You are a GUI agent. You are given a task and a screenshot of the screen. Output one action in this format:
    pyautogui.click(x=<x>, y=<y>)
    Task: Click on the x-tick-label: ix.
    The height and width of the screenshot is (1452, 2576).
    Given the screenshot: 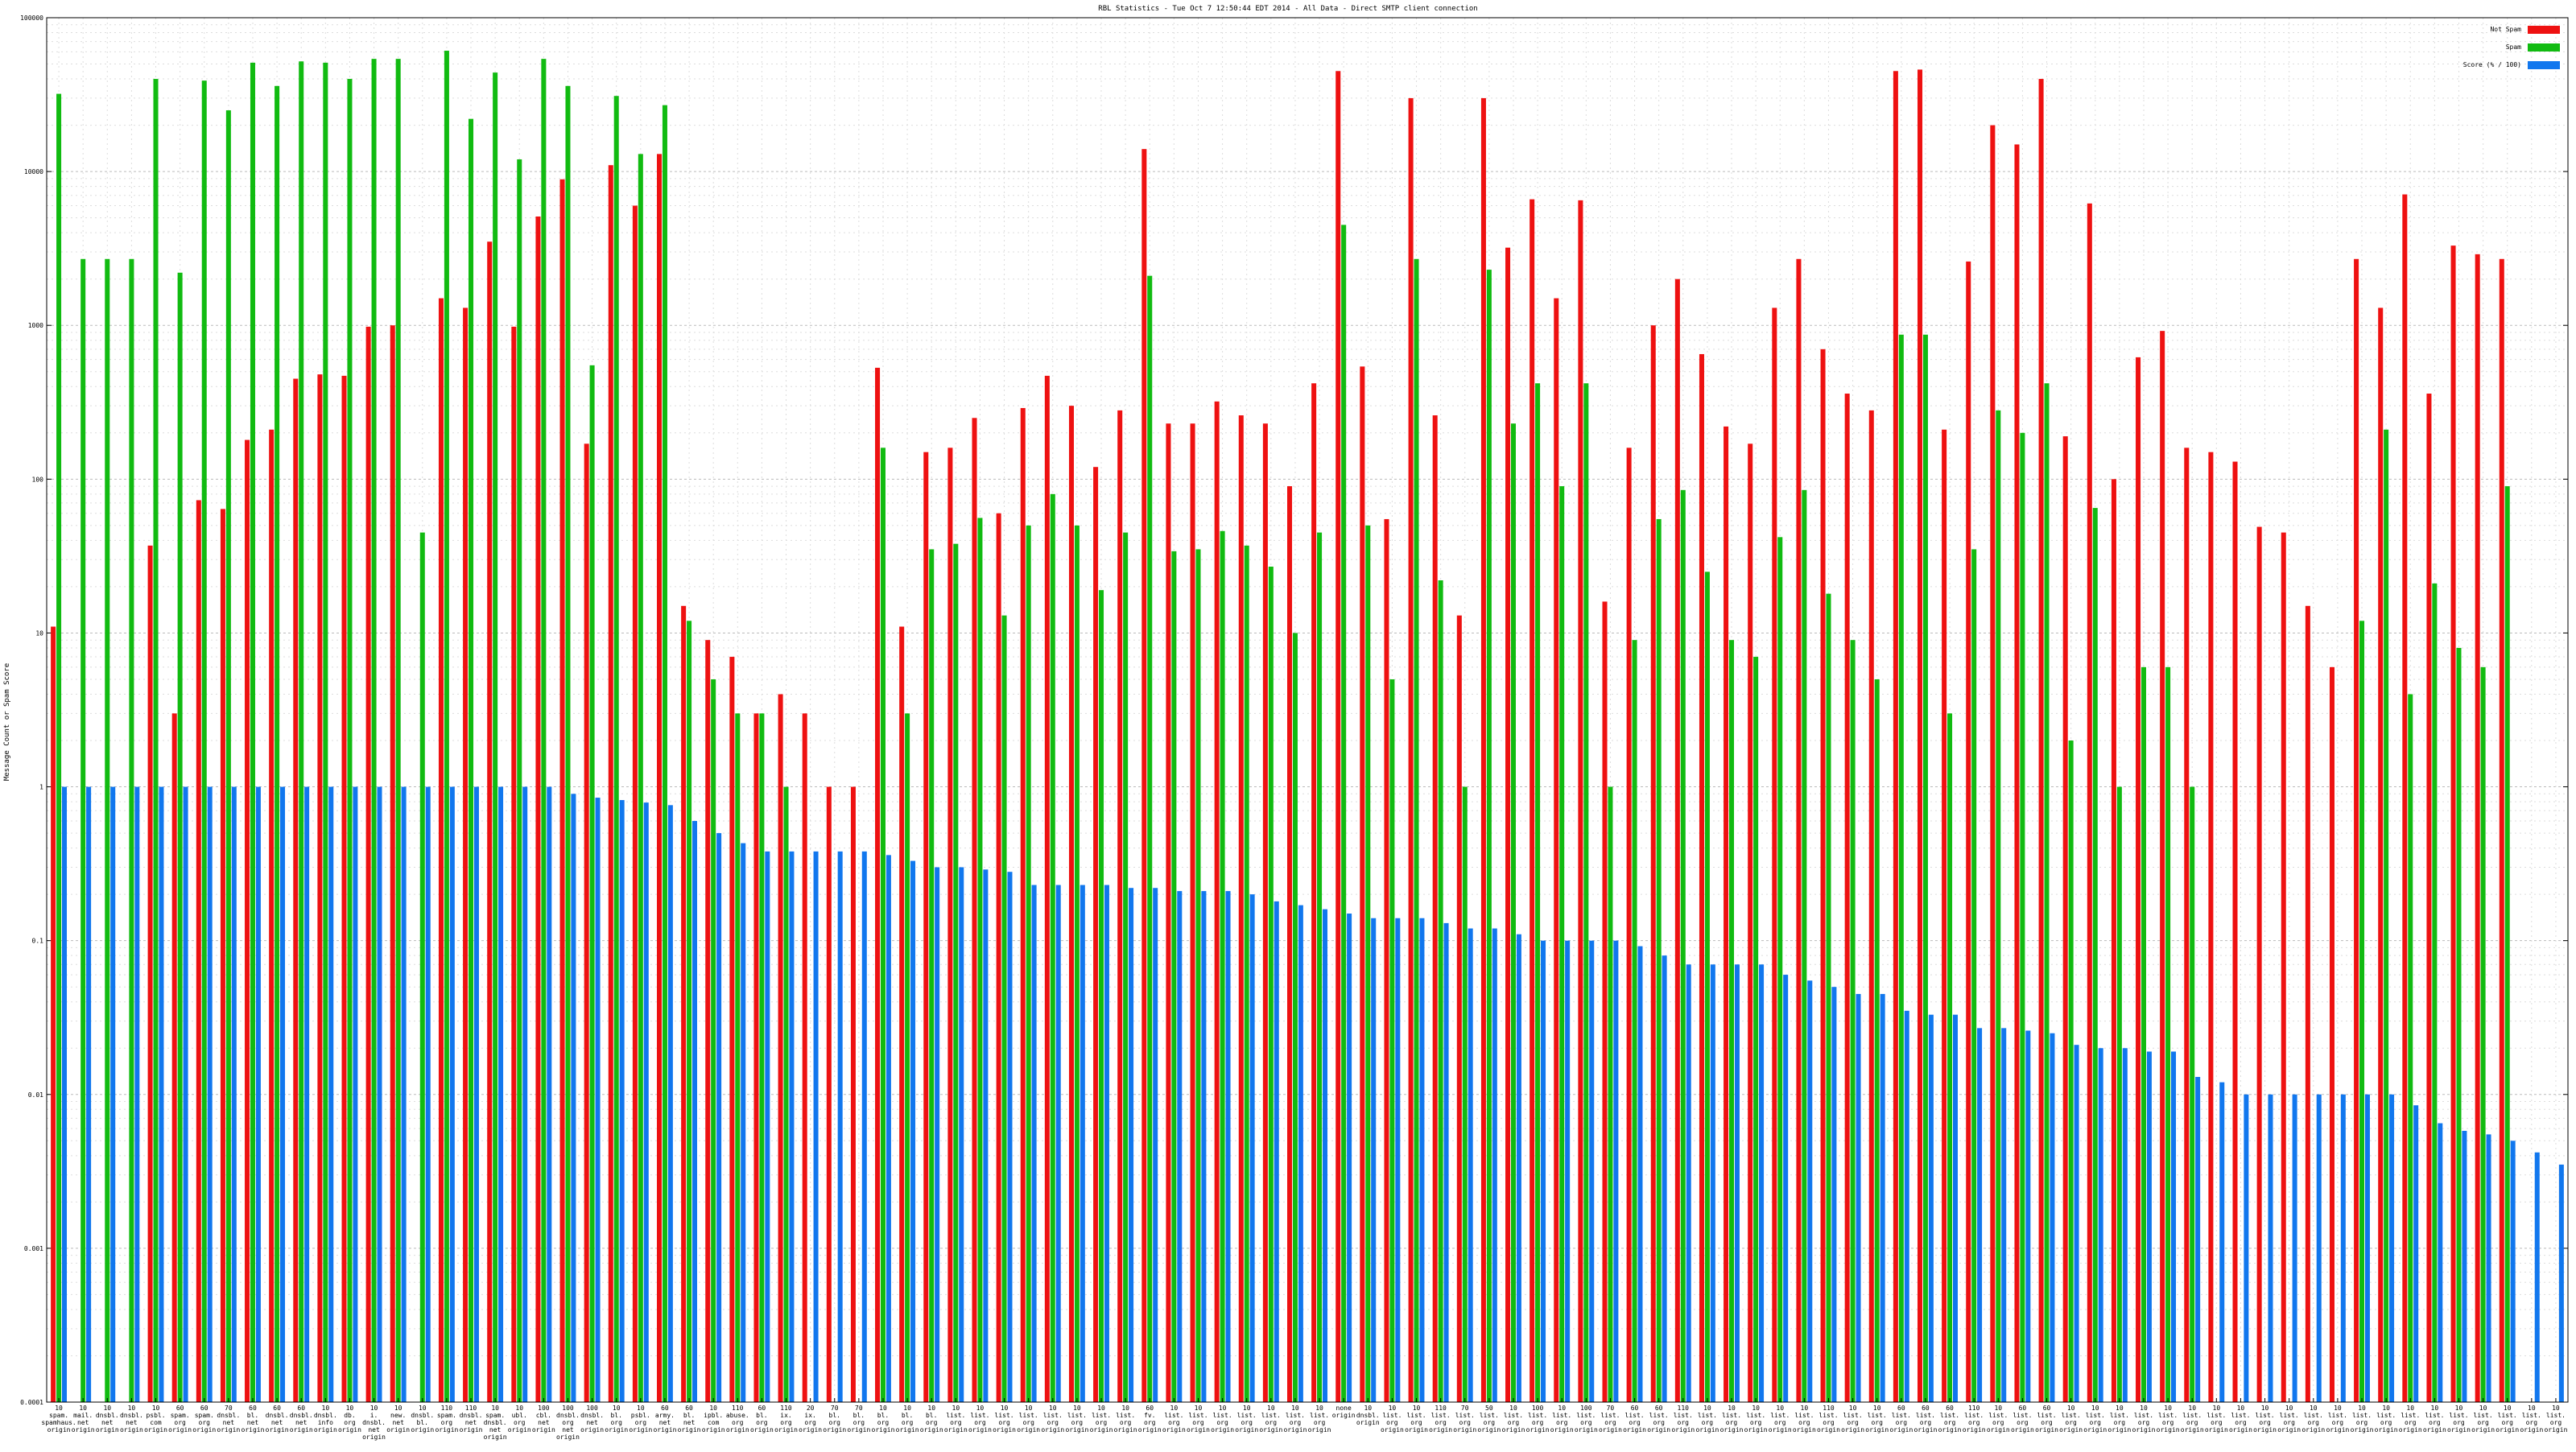 What is the action you would take?
    pyautogui.click(x=785, y=1416)
    